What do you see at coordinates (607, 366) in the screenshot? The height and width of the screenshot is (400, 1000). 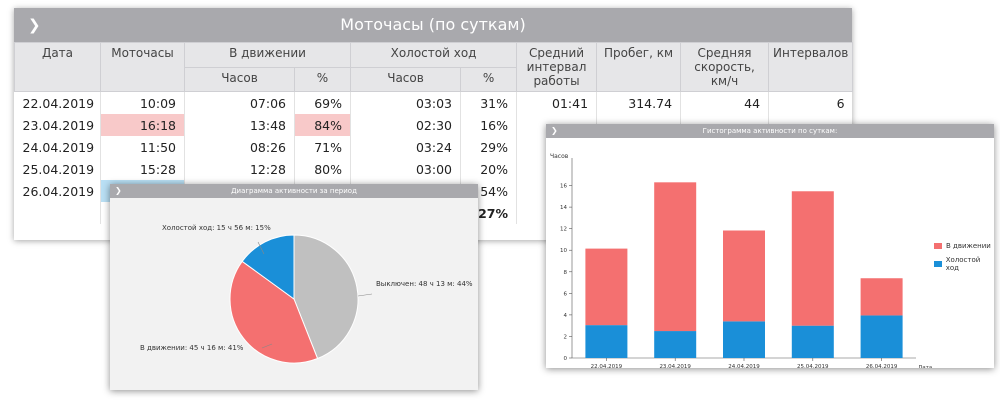 I see `x-tick-label: 22.04.2019` at bounding box center [607, 366].